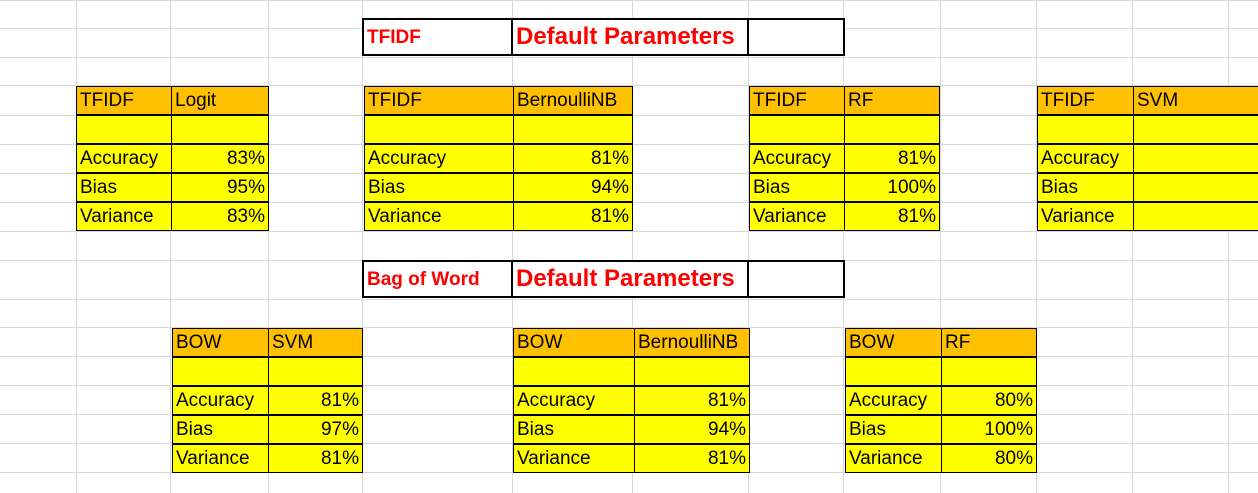 The width and height of the screenshot is (1258, 493). What do you see at coordinates (796, 279) in the screenshot?
I see `section-empty-cell-bow` at bounding box center [796, 279].